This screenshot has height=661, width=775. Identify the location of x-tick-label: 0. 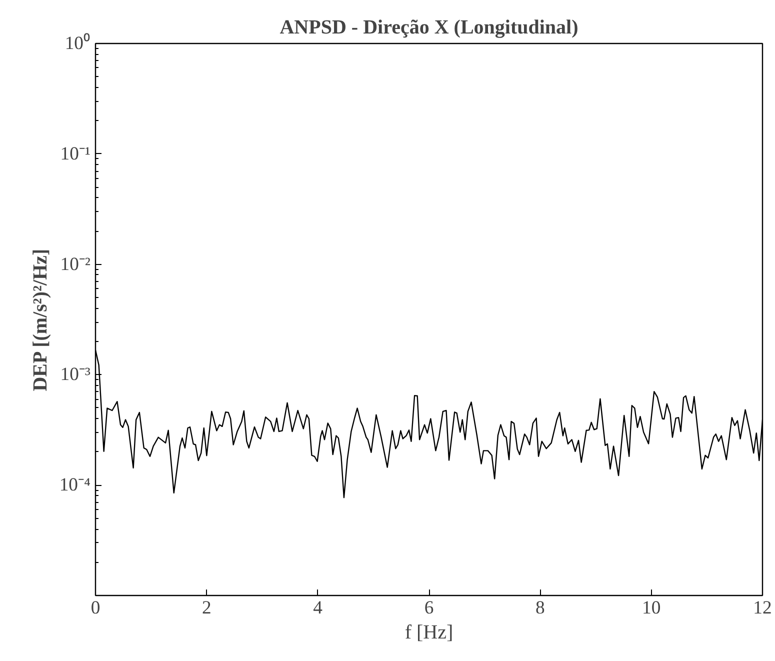
(95, 608).